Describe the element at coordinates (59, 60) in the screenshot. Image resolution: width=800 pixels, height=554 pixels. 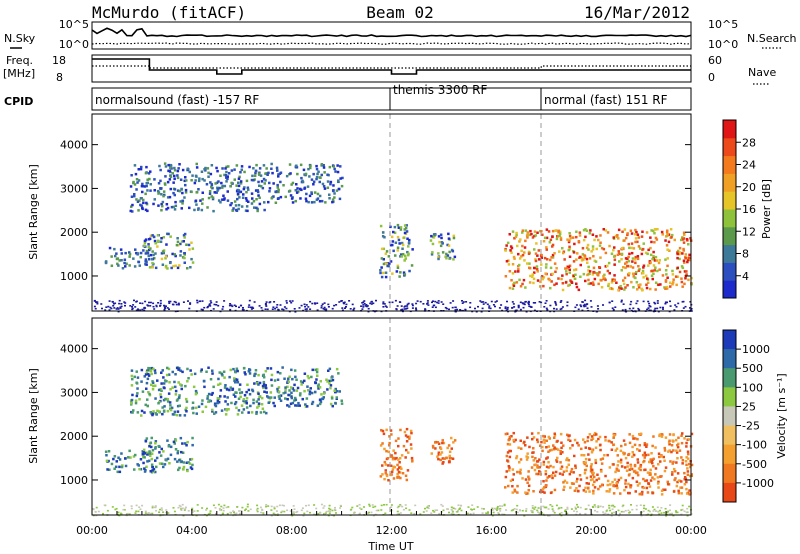
I see `freq-left-tick-top: 18` at that location.